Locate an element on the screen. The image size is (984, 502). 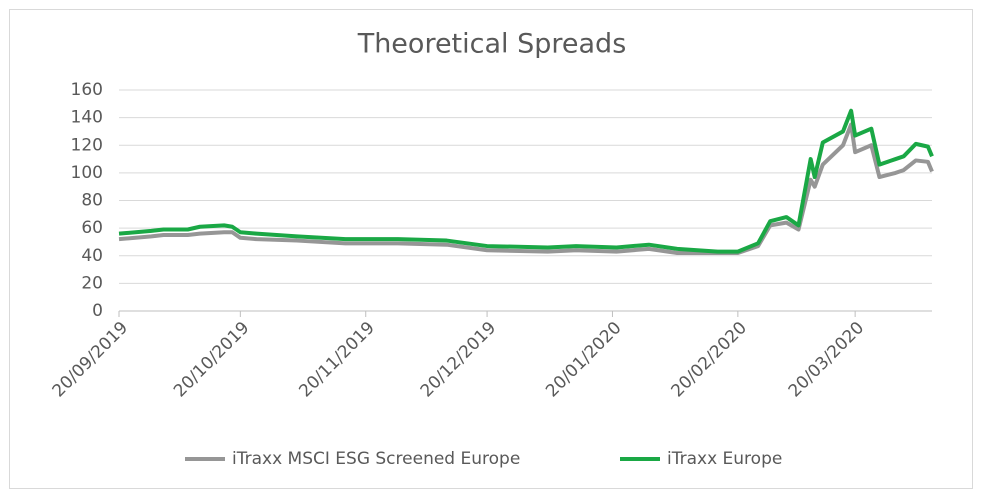
y-tick-label: 140 is located at coordinates (87, 118).